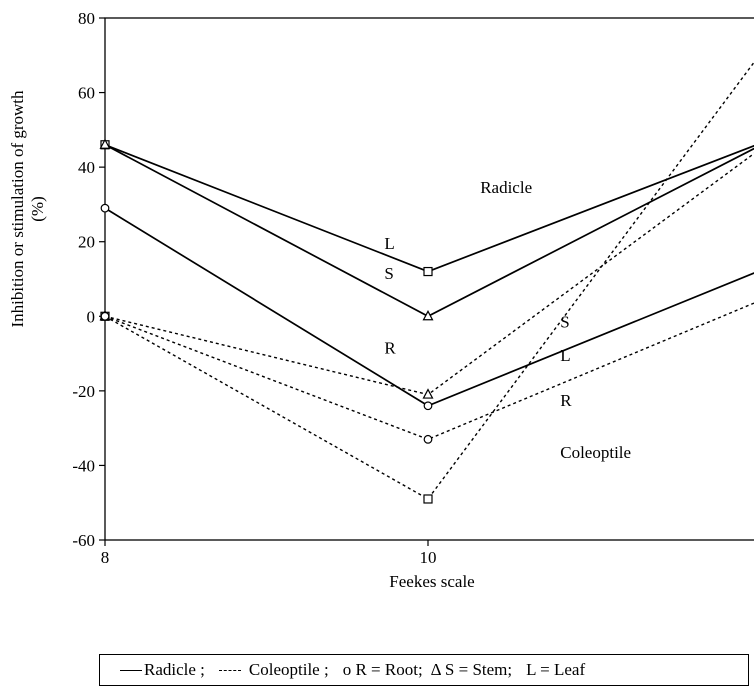 This screenshot has height=689, width=754. I want to click on y-tick-label-4: 0, so click(91, 316).